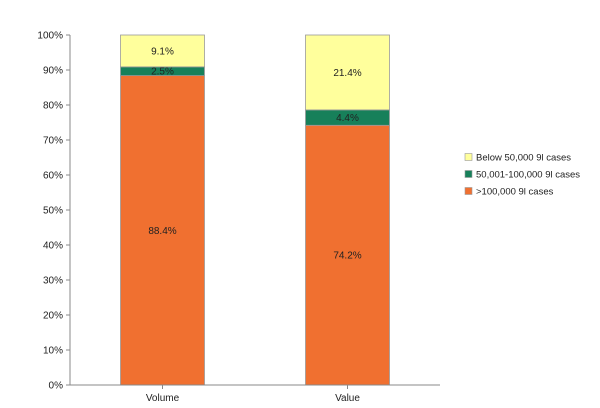  Describe the element at coordinates (515, 192) in the screenshot. I see `legend-label: >100,000 9l cases` at that location.